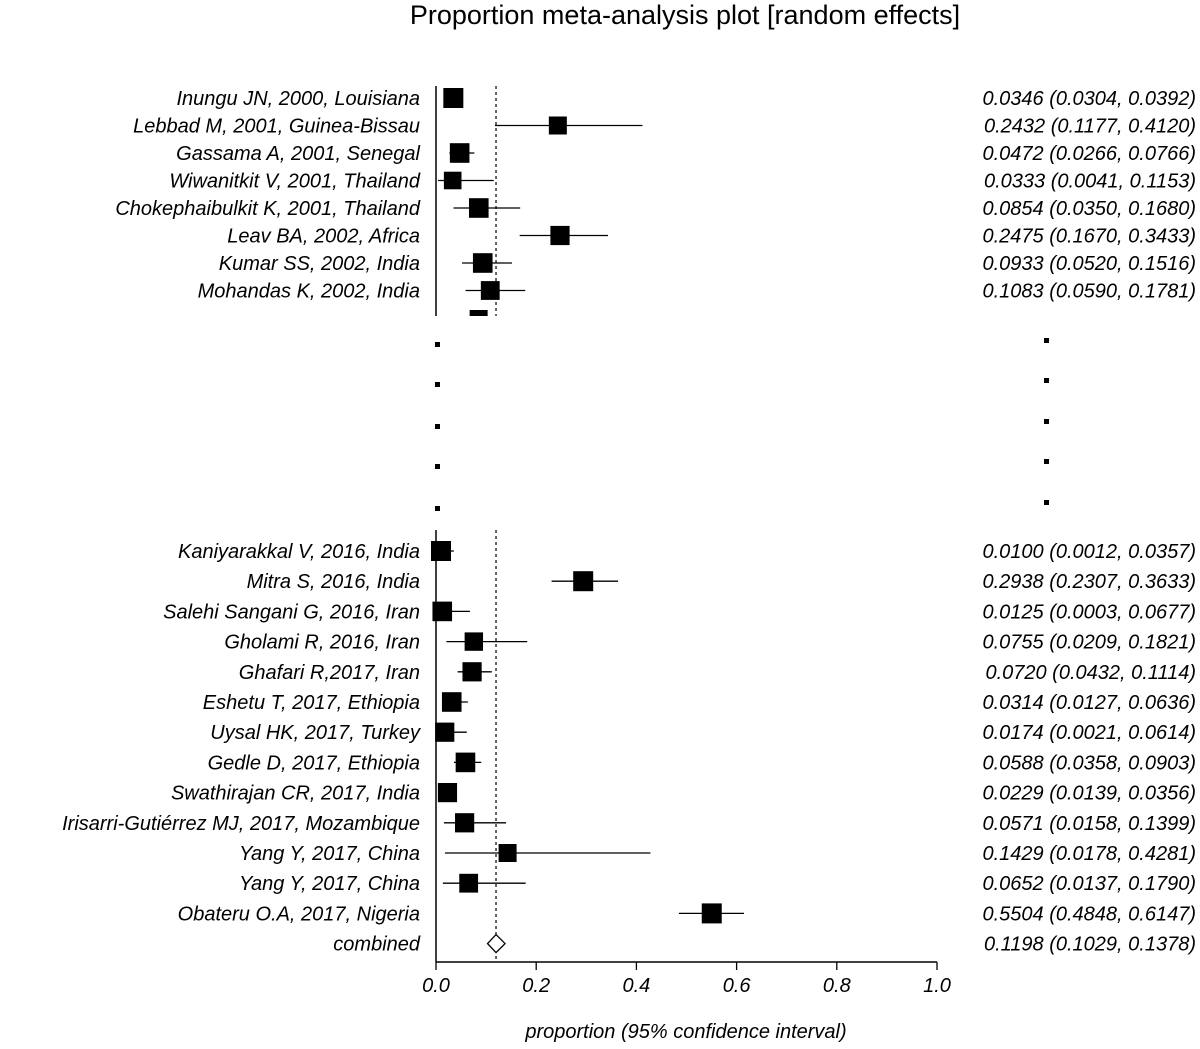 This screenshot has height=1049, width=1200. I want to click on study-label: Obateru O.A, 2017, Nigeria, so click(299, 914).